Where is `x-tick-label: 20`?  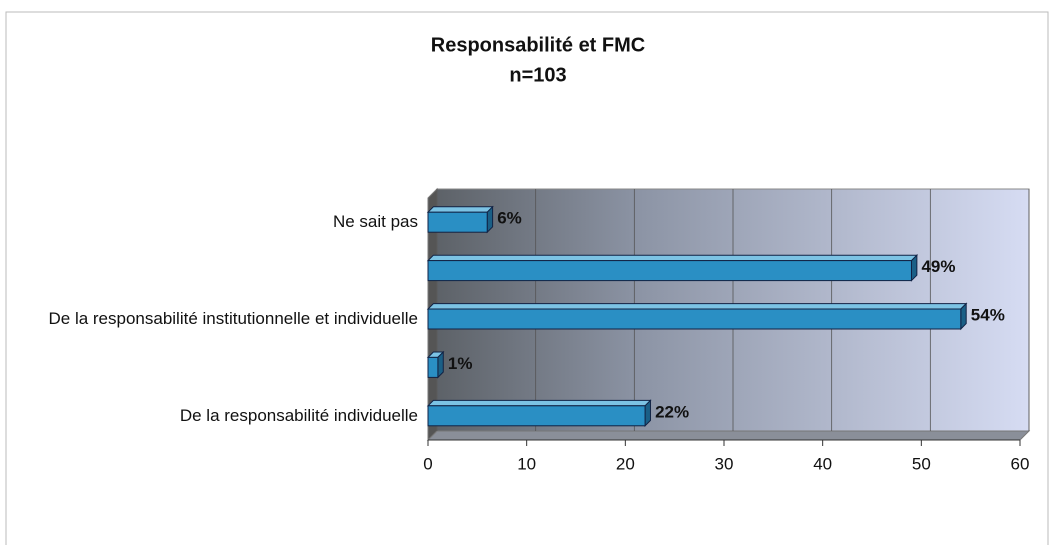
x-tick-label: 20 is located at coordinates (625, 463).